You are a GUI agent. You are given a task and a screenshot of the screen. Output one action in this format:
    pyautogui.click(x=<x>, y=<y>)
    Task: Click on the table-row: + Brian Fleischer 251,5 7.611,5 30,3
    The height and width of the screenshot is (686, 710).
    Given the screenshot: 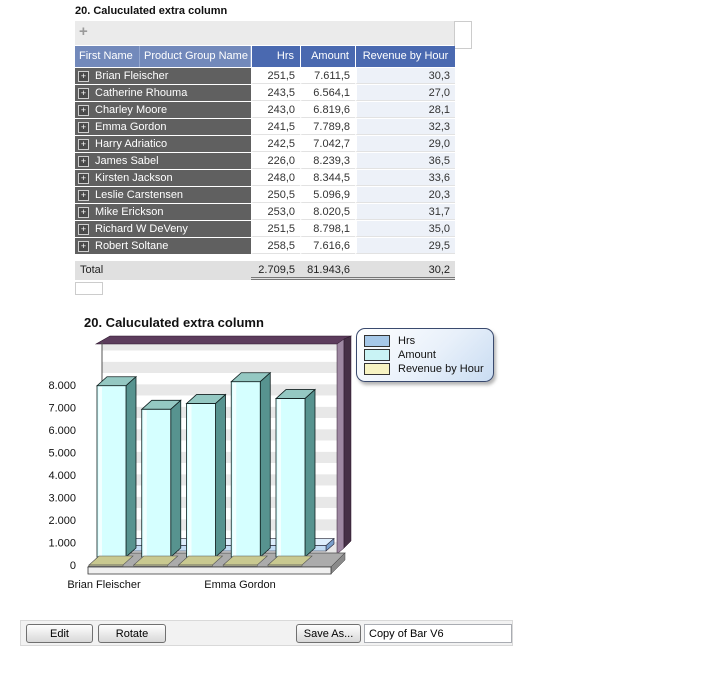 What is the action you would take?
    pyautogui.click(x=265, y=76)
    